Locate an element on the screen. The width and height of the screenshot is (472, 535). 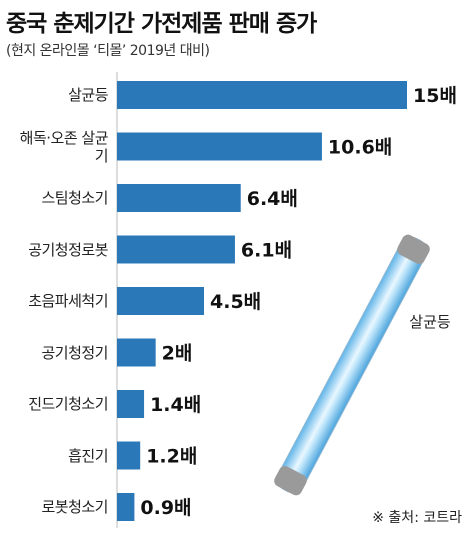
category-label: 해독·오존 살균기 is located at coordinates (64, 146).